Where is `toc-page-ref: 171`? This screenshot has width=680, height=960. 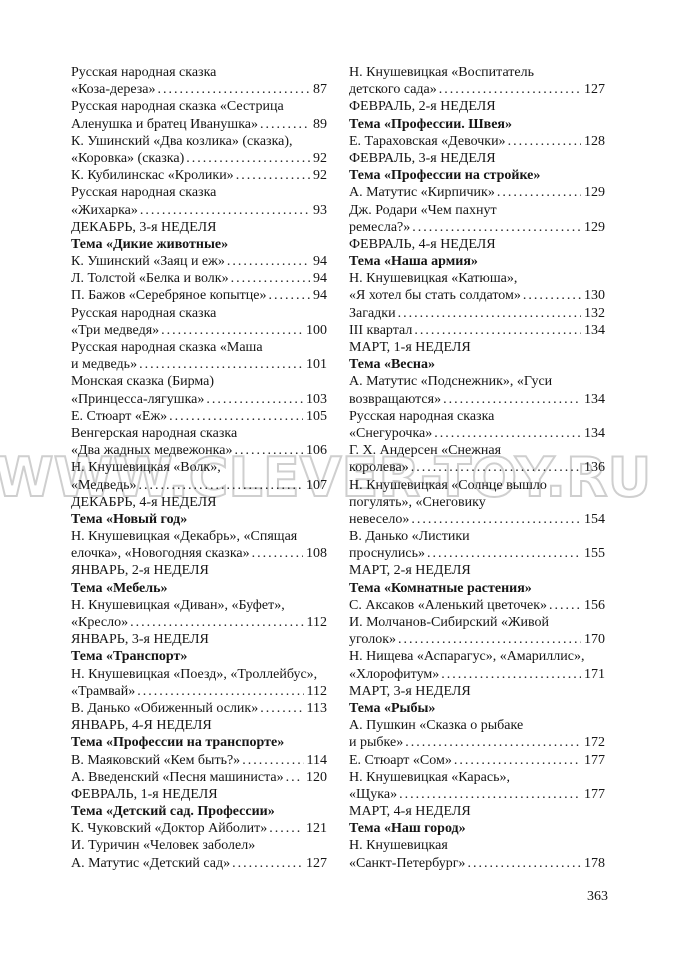
toc-page-ref: 171 is located at coordinates (594, 674).